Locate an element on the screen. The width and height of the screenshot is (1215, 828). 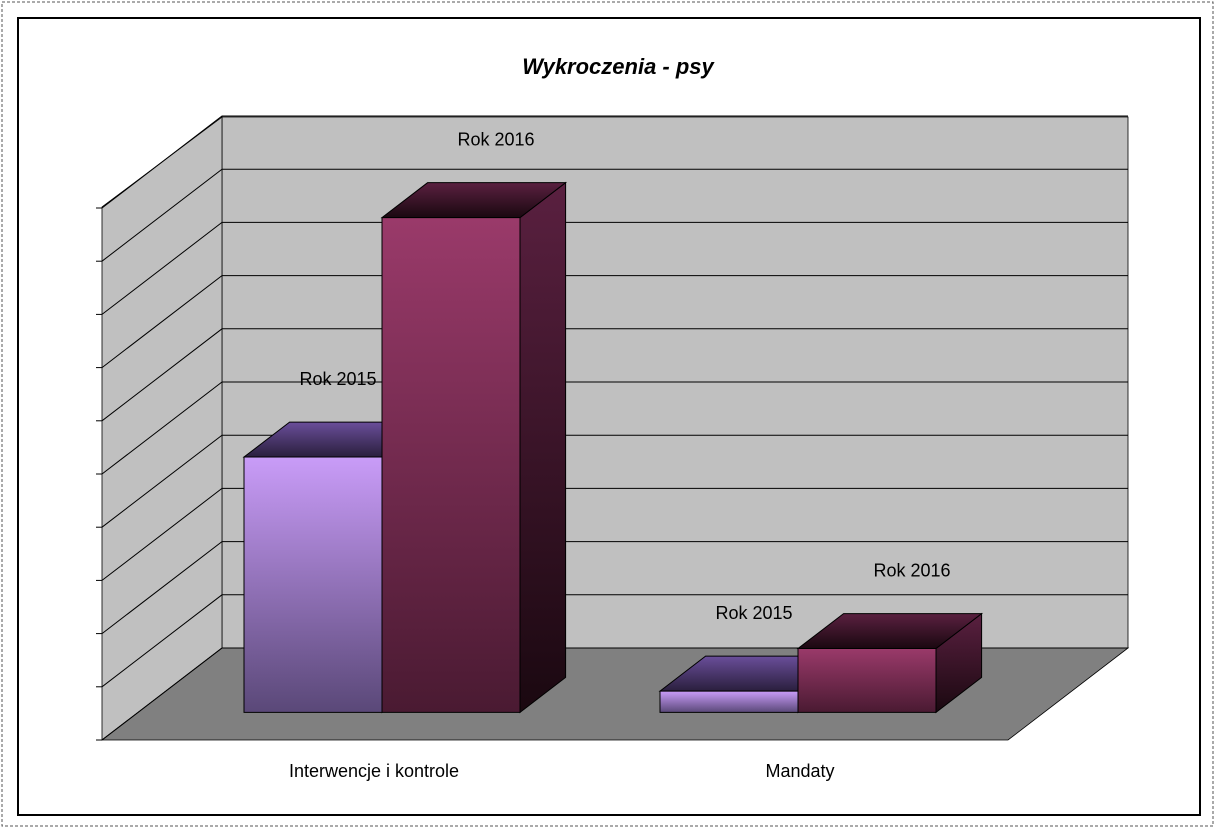
x-tick-label: Mandaty is located at coordinates (799, 771).